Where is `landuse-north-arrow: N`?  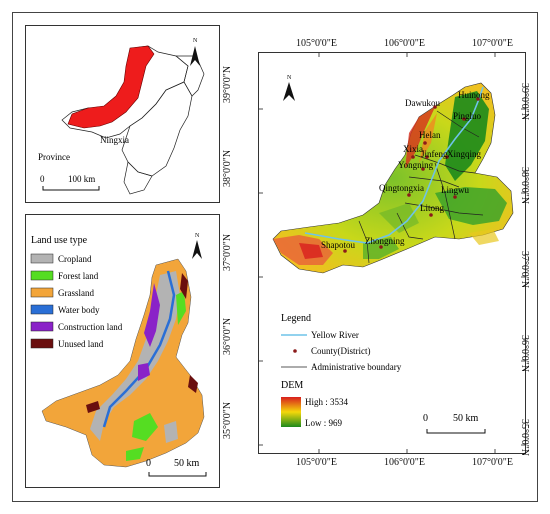
landuse-north-arrow: N is located at coordinates (197, 246).